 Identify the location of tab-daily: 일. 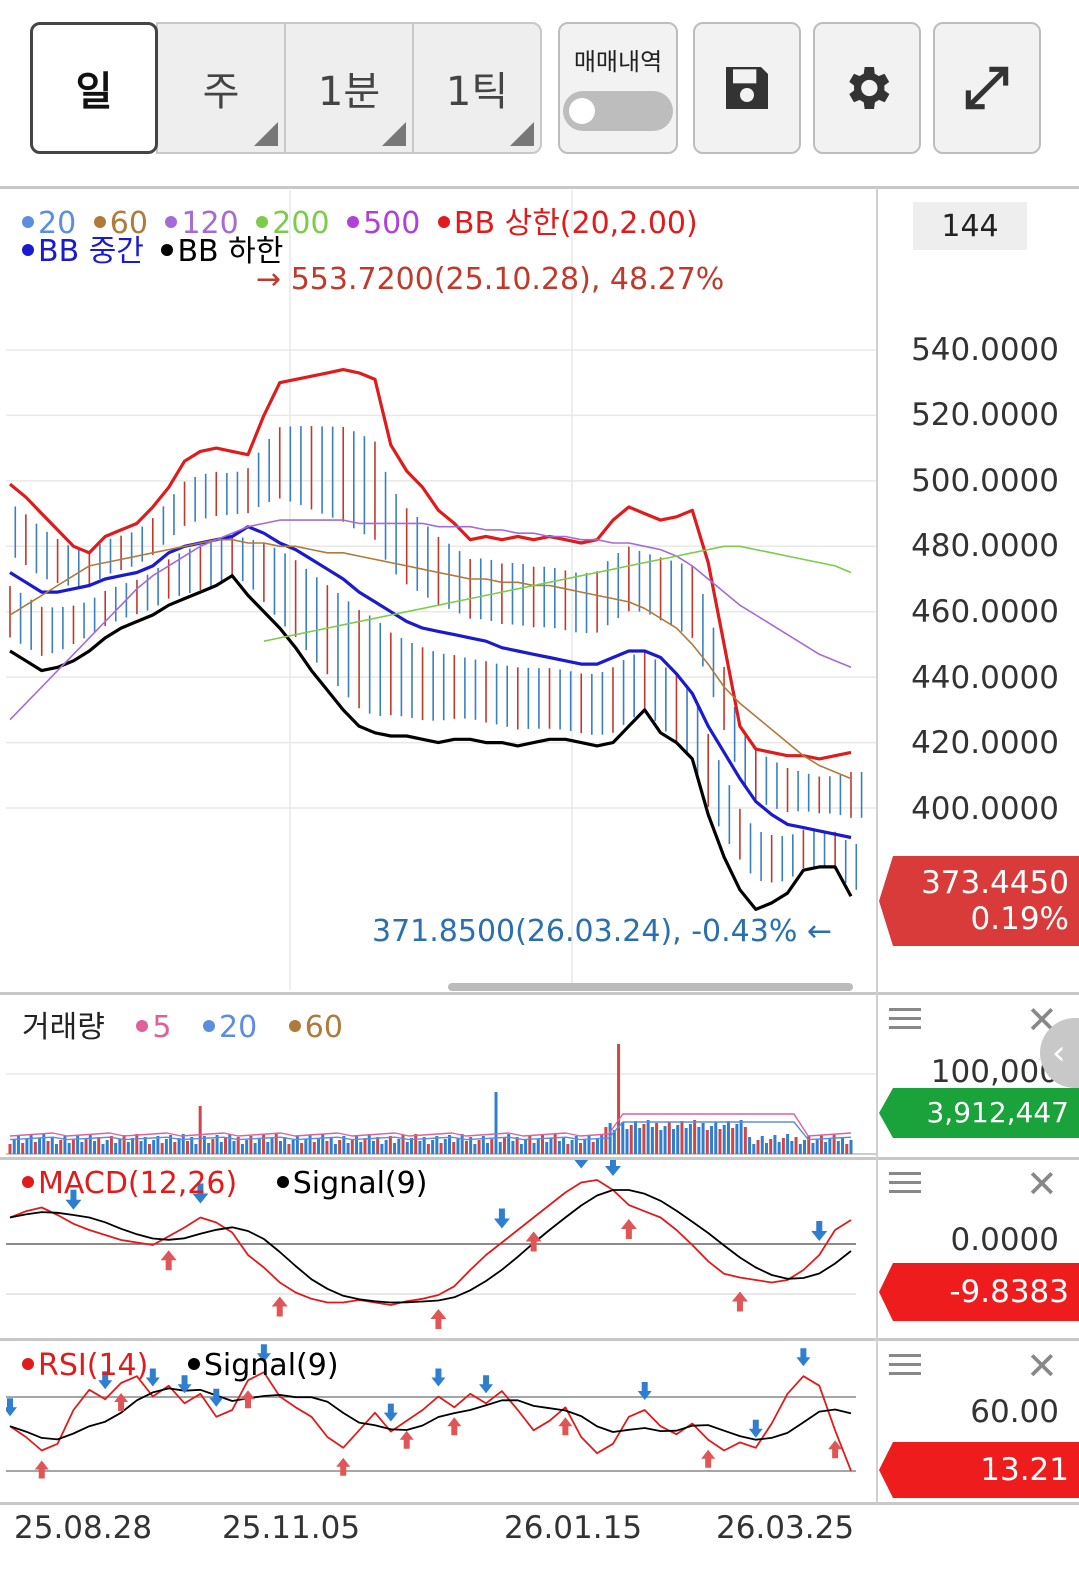
(94, 88).